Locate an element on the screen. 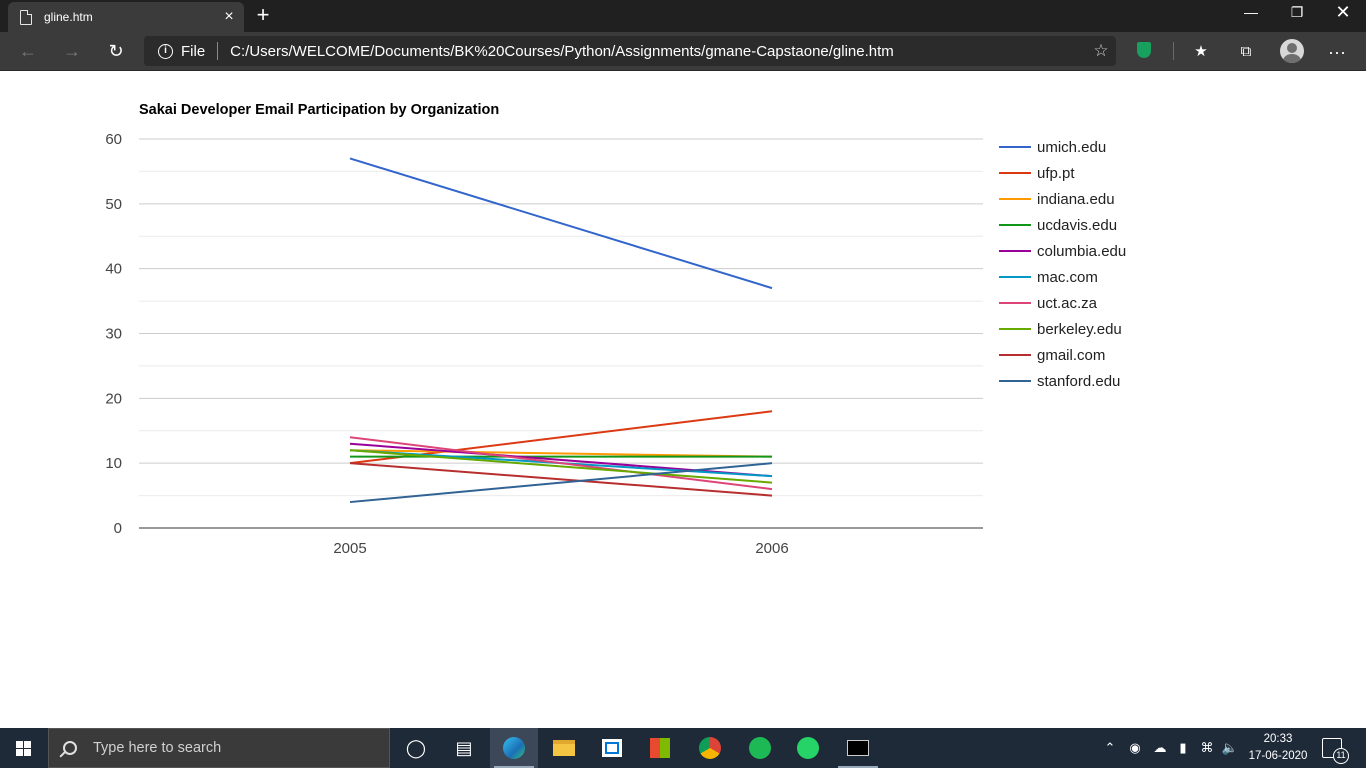  windows-start-icon is located at coordinates (24, 748).